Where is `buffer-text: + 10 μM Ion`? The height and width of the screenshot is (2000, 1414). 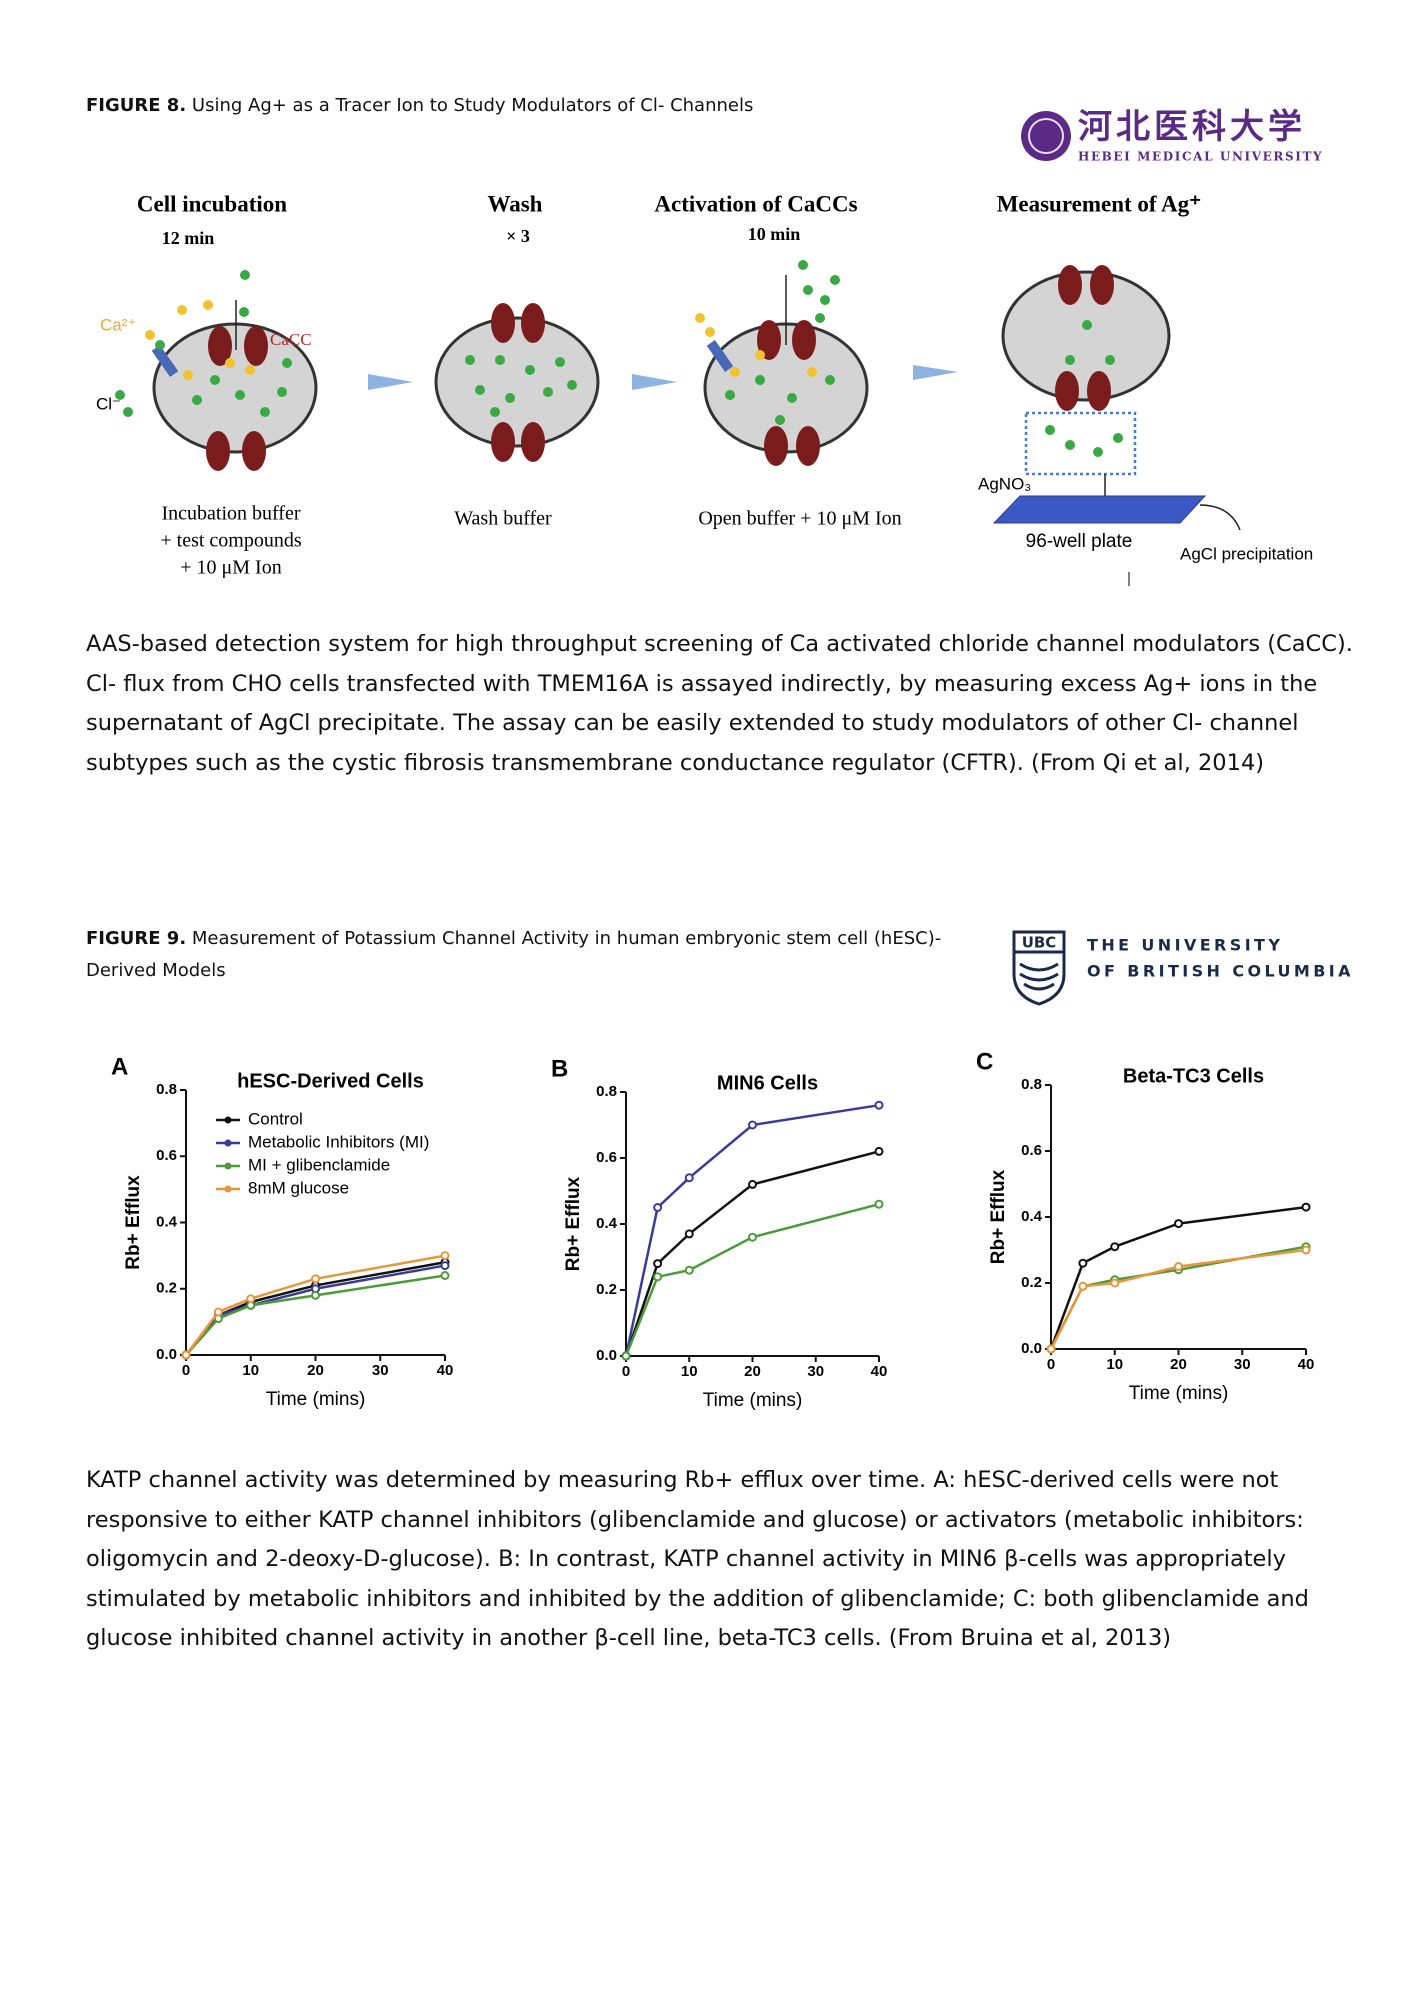
buffer-text: + 10 μM Ion is located at coordinates (230, 568).